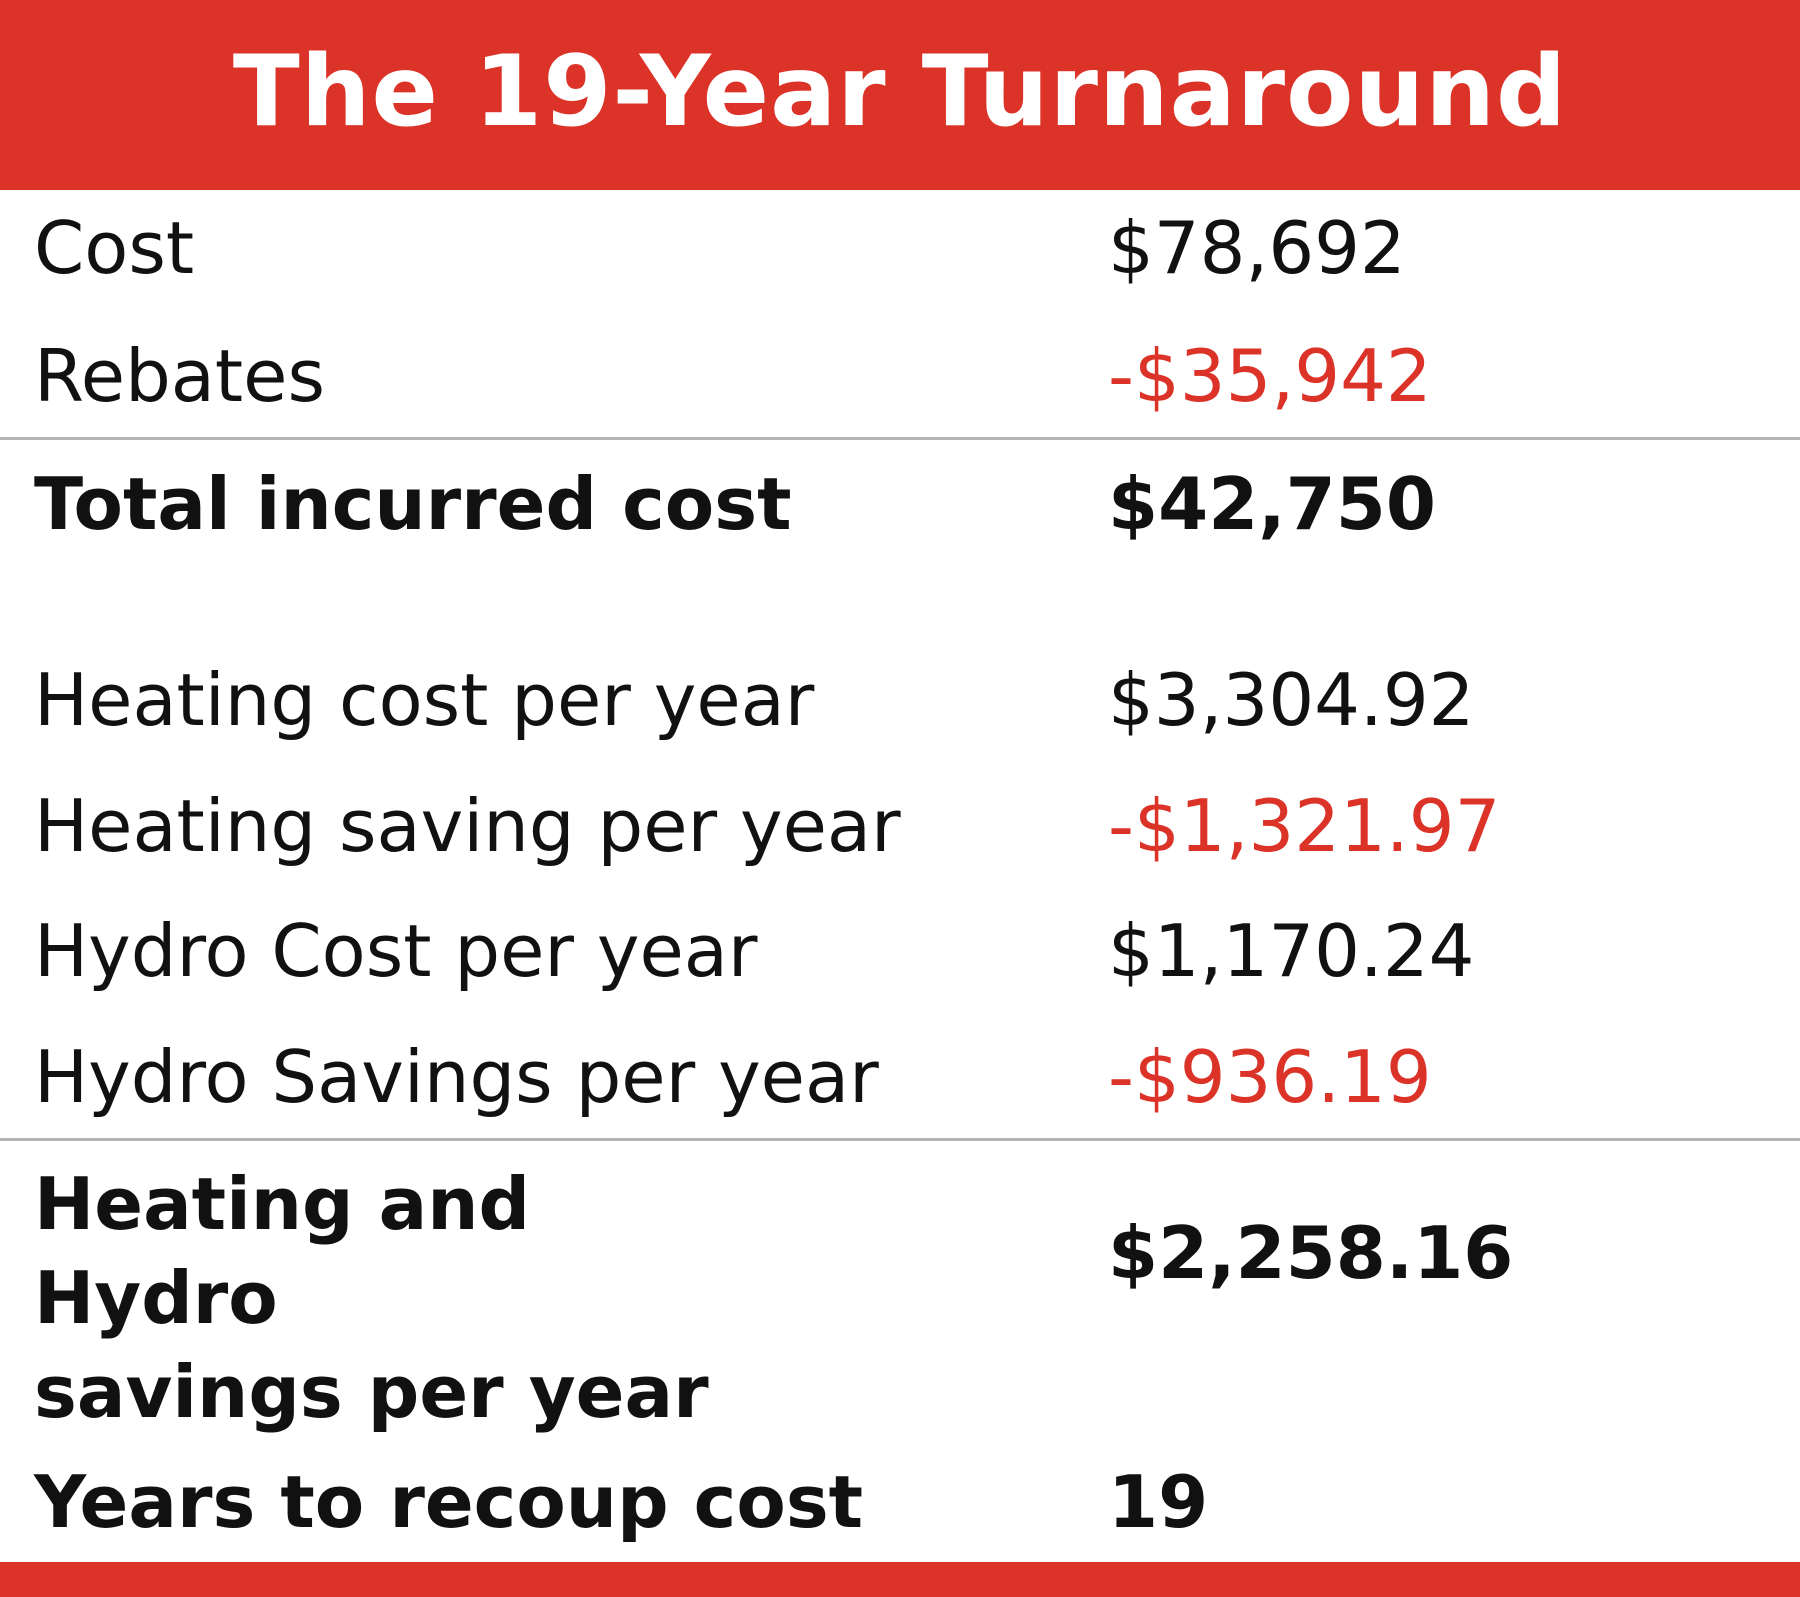 This screenshot has width=1800, height=1597. I want to click on combined-savings-value: $2,258.16, so click(1311, 1253).